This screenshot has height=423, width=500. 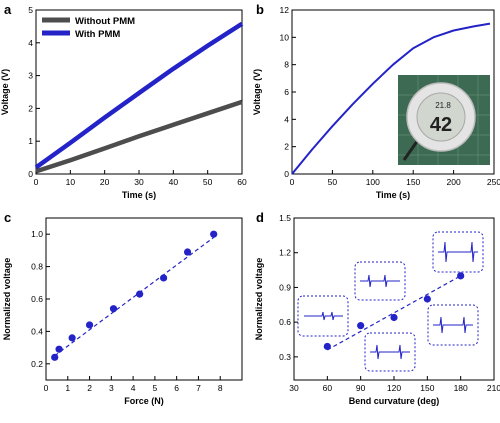 What do you see at coordinates (30, 10) in the screenshot?
I see `y-tick-label: 5` at bounding box center [30, 10].